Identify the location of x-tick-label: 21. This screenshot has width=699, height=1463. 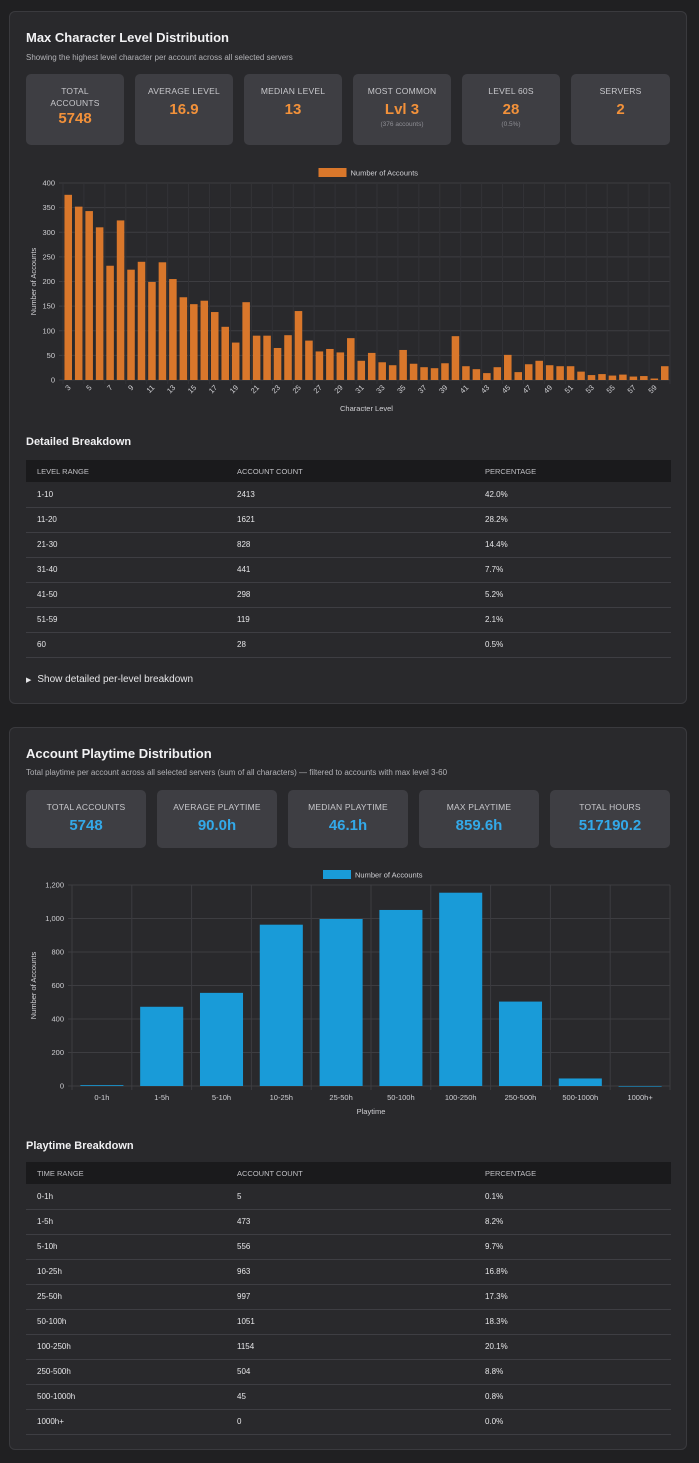
(255, 389).